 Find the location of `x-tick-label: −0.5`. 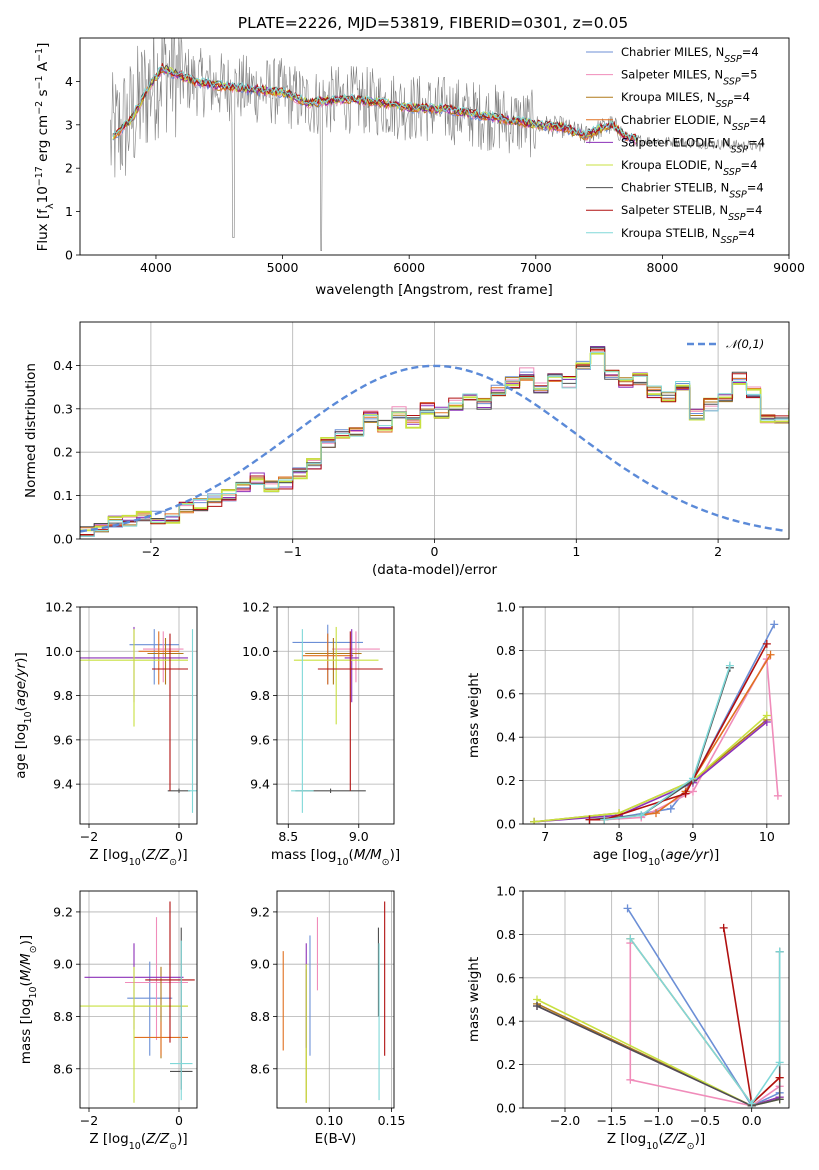

x-tick-label: −0.5 is located at coordinates (705, 1120).